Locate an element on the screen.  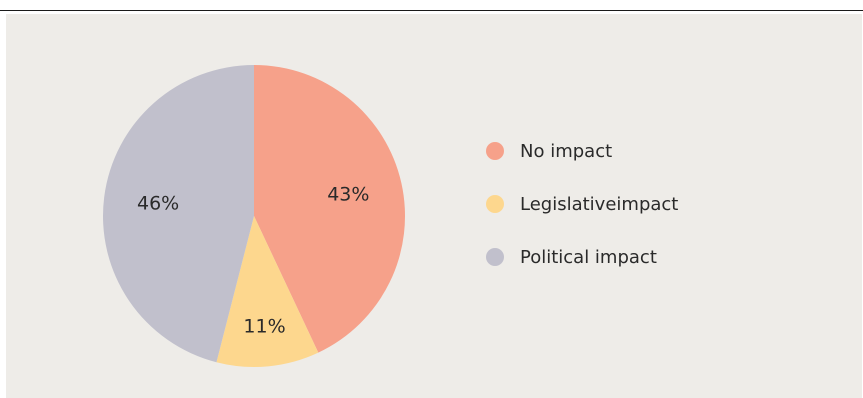
legend-item-legislative-impact: Legislativeimpact is located at coordinates (582, 204).